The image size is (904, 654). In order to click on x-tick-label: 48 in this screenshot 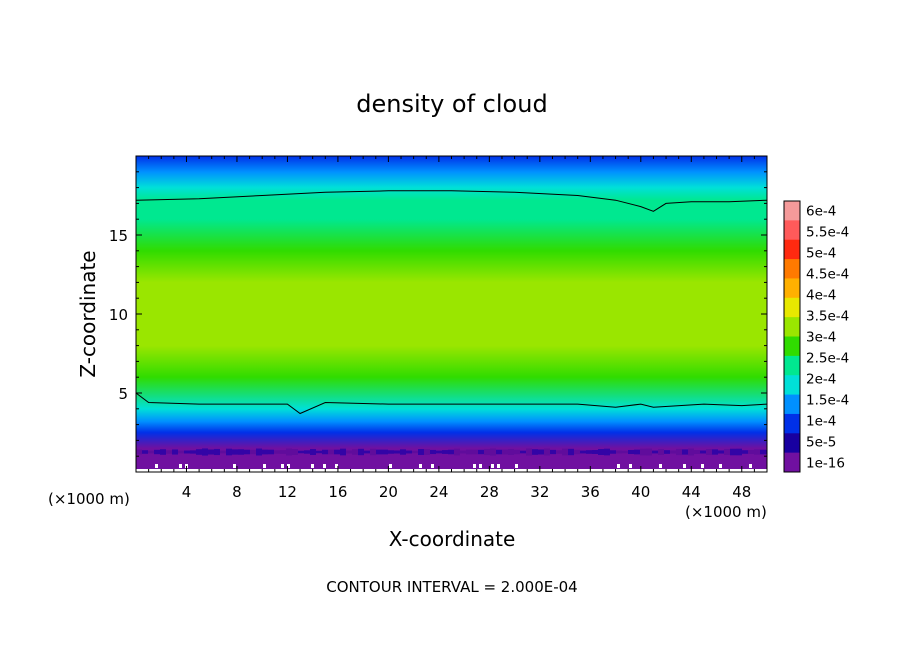, I will do `click(741, 492)`.